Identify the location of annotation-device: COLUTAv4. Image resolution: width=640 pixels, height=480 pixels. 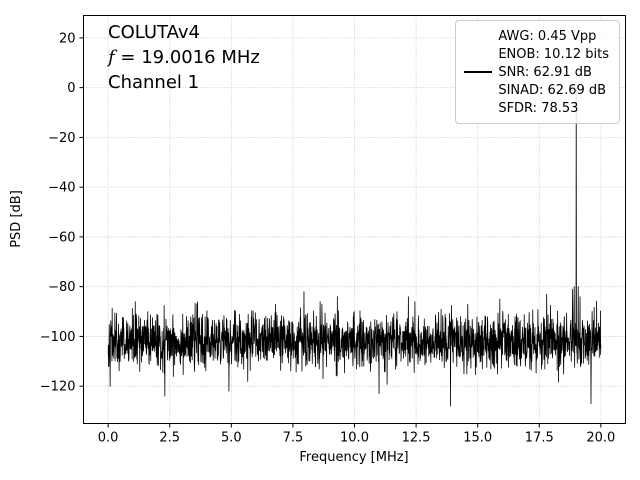
(154, 32).